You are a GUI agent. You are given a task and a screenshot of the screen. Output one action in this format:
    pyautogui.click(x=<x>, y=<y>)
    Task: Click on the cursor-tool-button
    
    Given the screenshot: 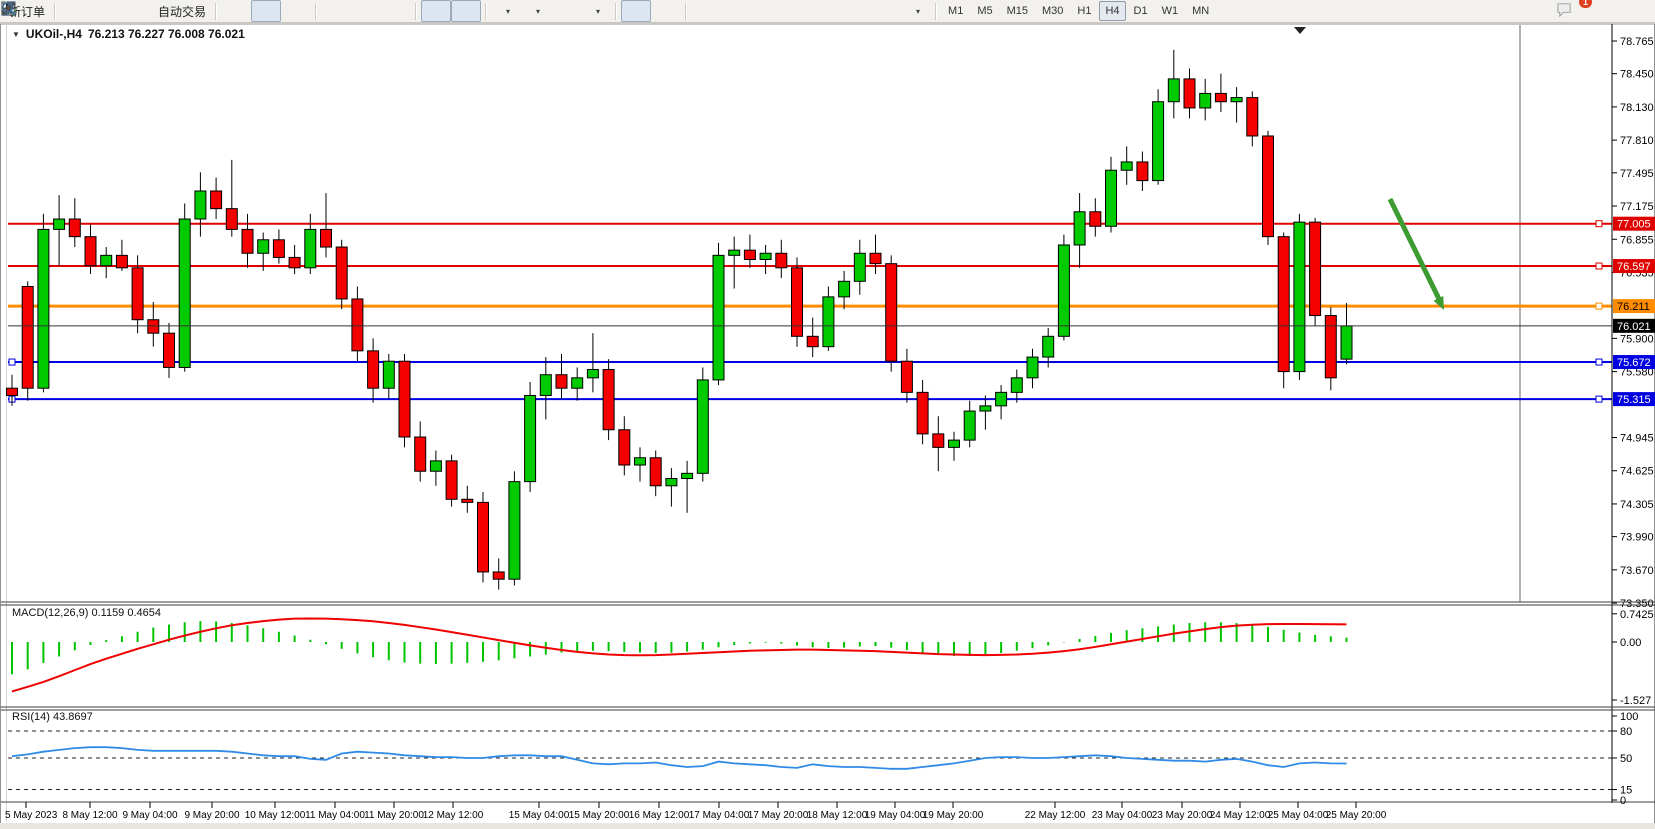 What is the action you would take?
    pyautogui.click(x=328, y=11)
    